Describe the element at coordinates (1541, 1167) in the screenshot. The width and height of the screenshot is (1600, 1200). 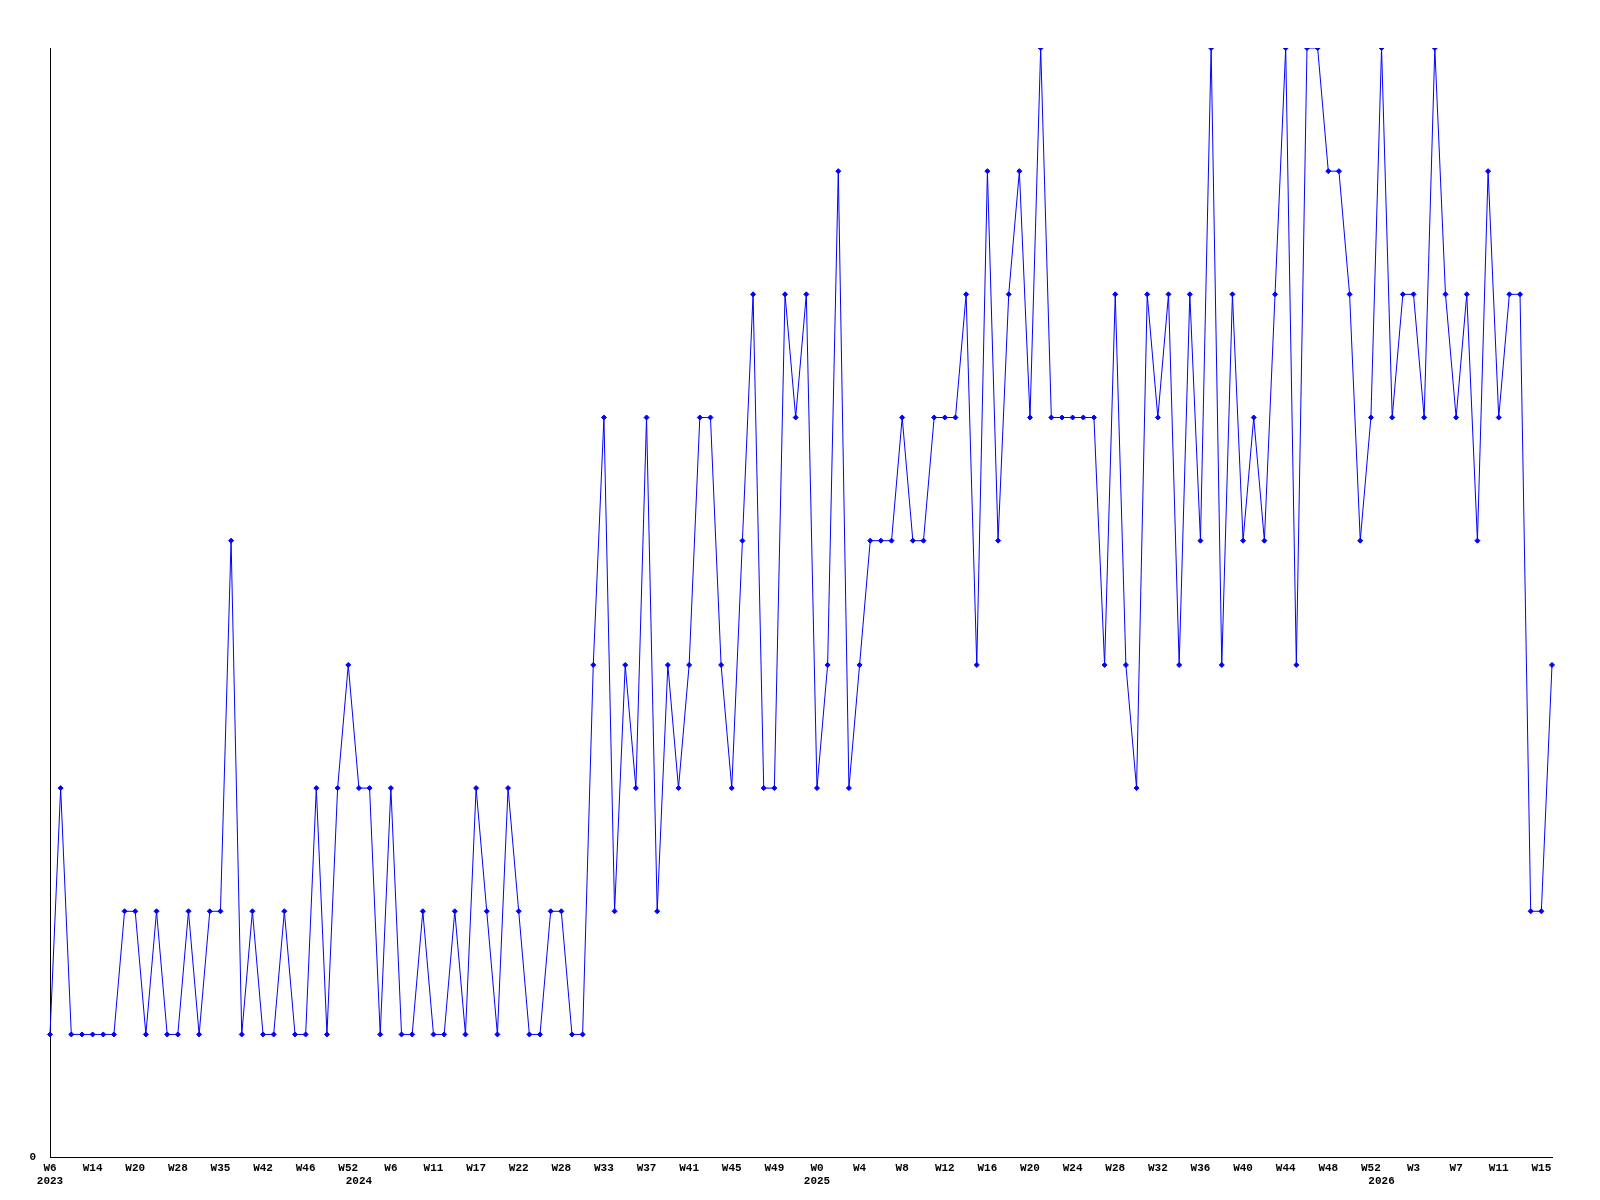
I see `x-tick-label: W15` at that location.